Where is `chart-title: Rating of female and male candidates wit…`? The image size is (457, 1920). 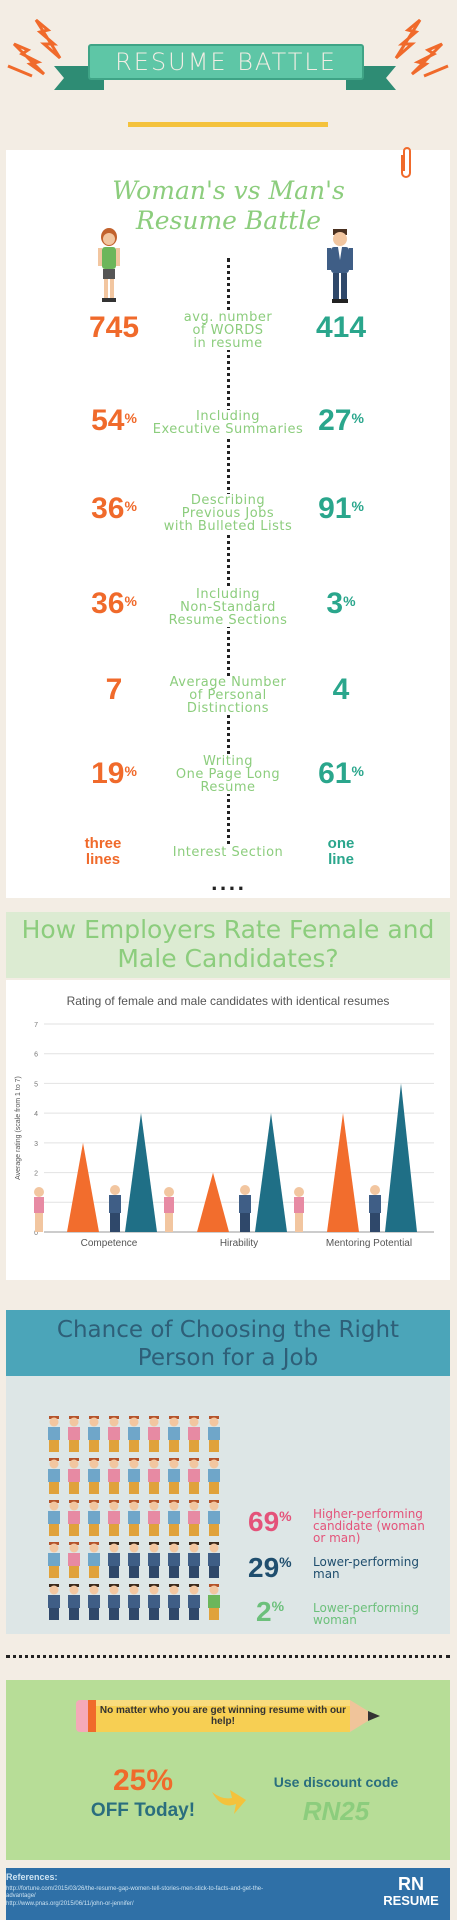
chart-title: Rating of female and male candidates wit… is located at coordinates (228, 1001).